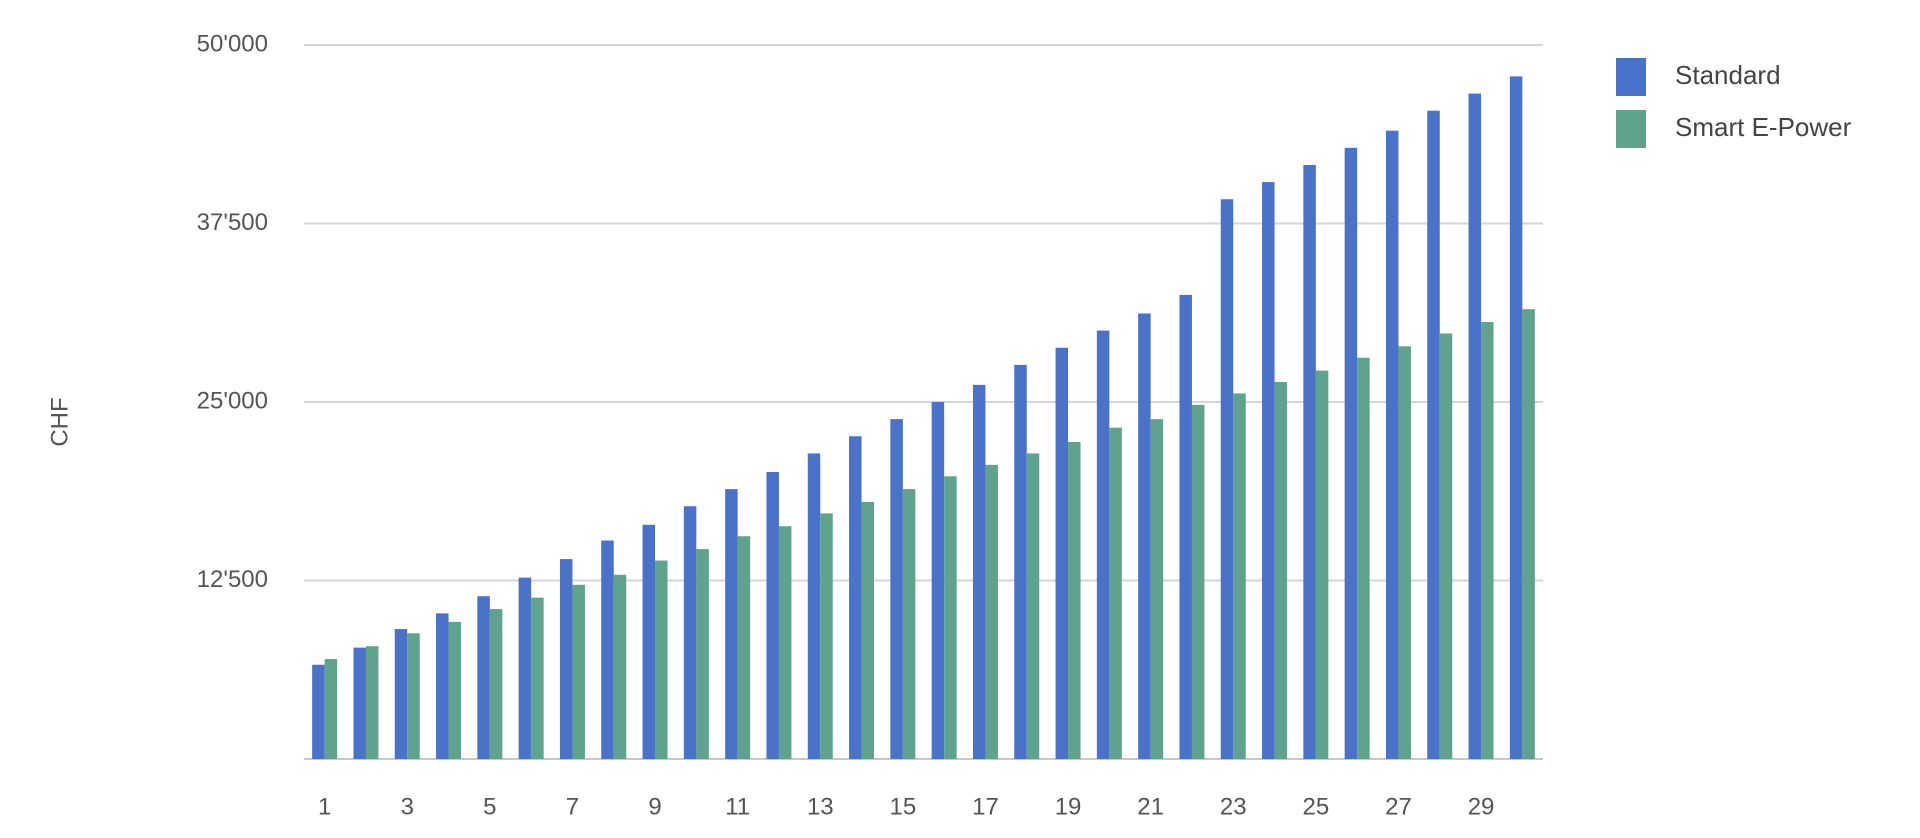  I want to click on y-tick-label: 37'500, so click(232, 222).